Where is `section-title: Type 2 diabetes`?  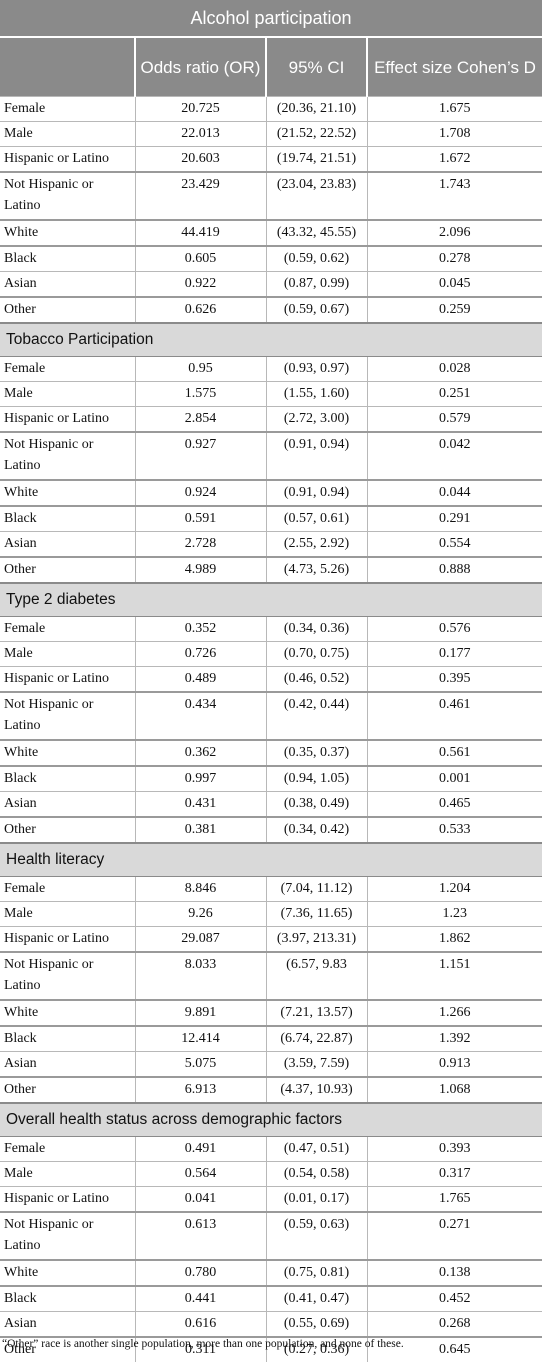 section-title: Type 2 diabetes is located at coordinates (271, 599).